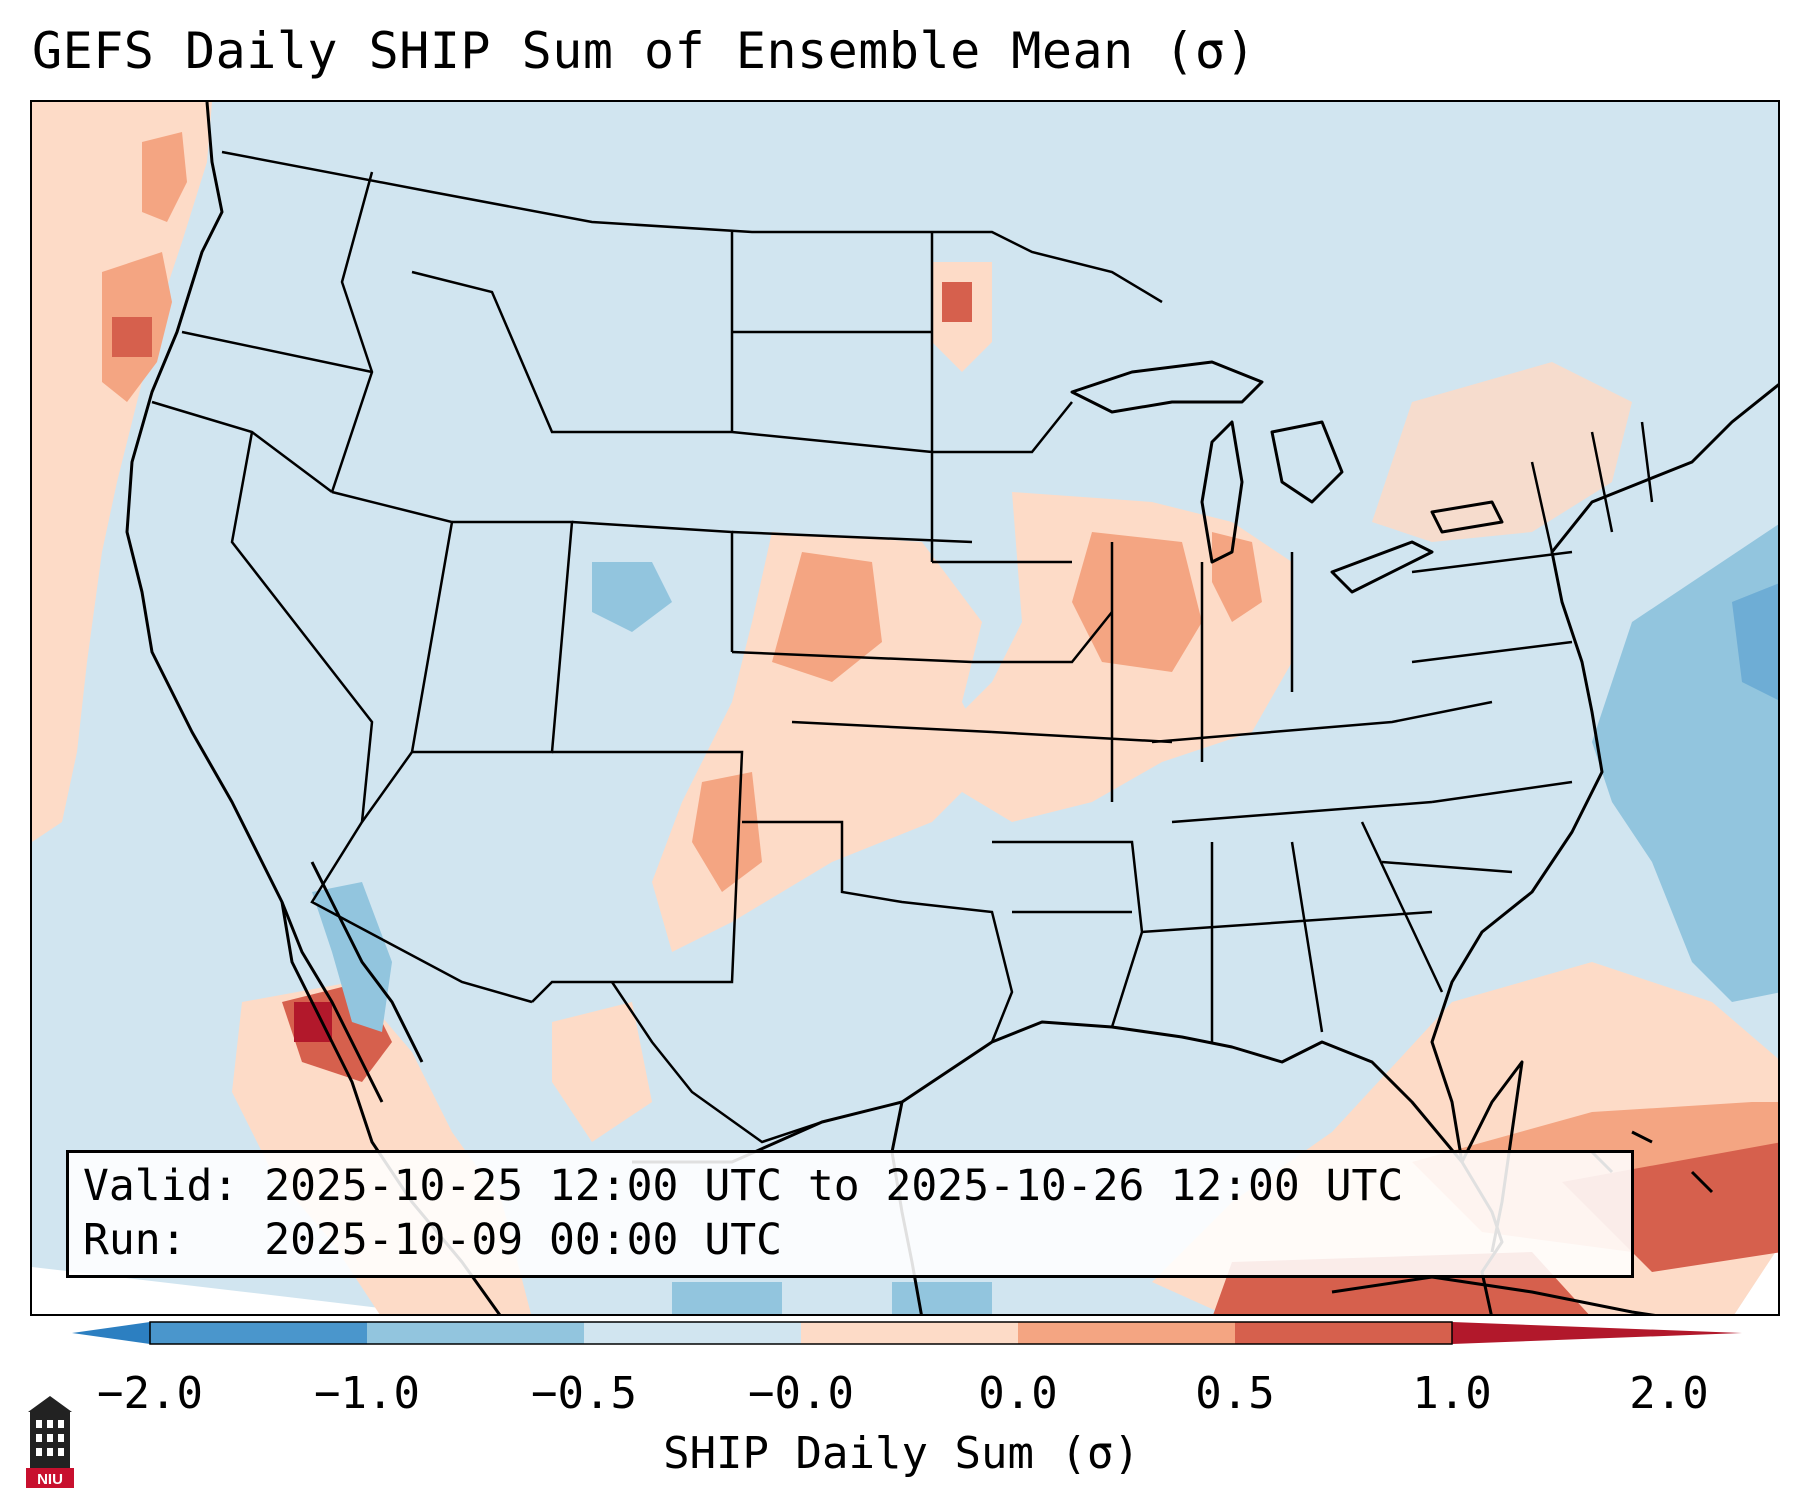 The image size is (1803, 1506). I want to click on run-text: Run: 2025-10-09 00:00 UTC, so click(432, 1240).